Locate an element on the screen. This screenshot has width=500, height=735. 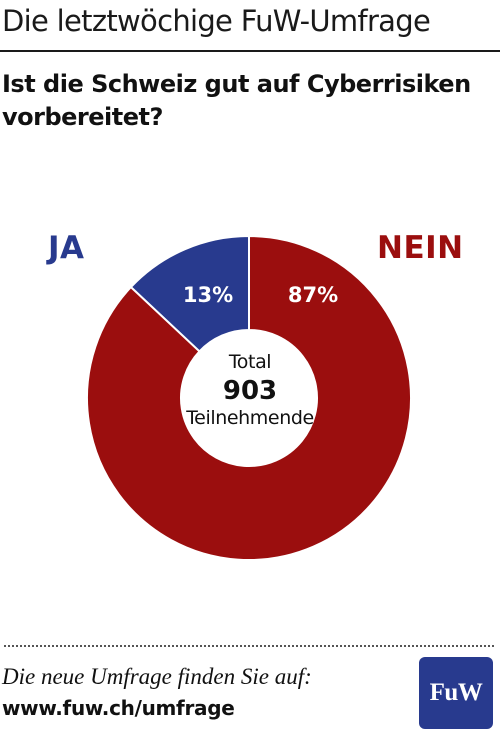
center-label-participants: Teilnehmende is located at coordinates (250, 418).